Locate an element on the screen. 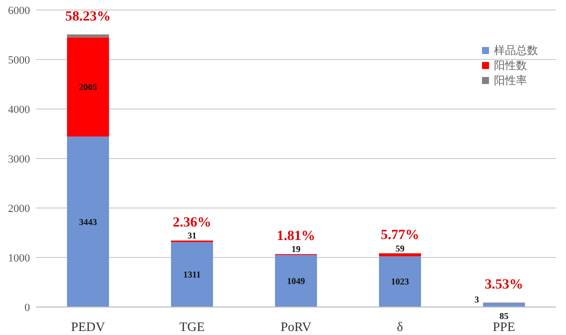 This screenshot has height=335, width=566. data-label: 1311 is located at coordinates (192, 275).